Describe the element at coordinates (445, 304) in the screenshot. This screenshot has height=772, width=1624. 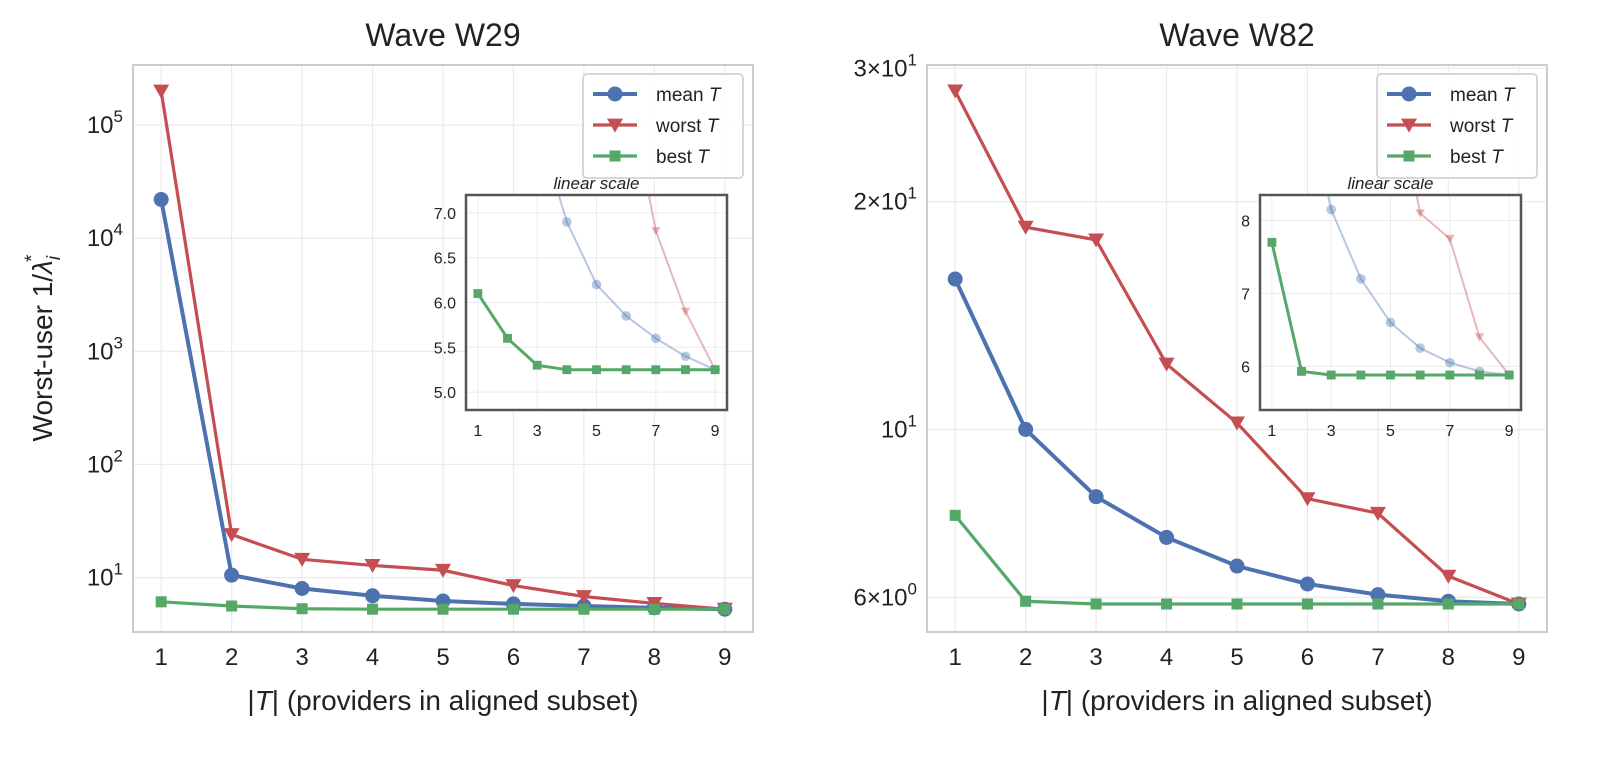
I see `inset-y-tick-label: 6.0` at that location.